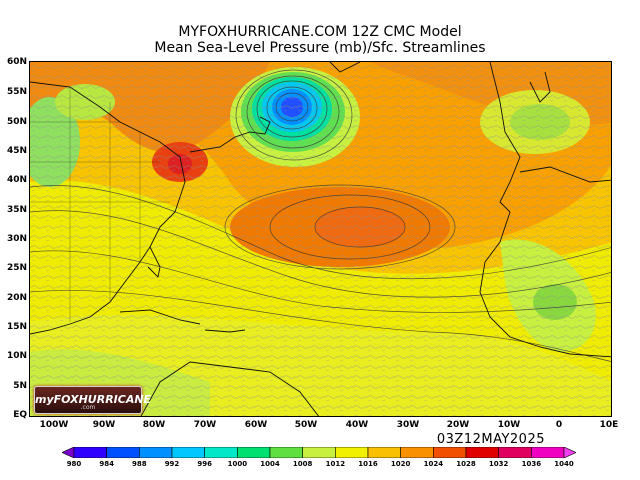 Image resolution: width=640 pixels, height=480 pixels. I want to click on colorbar-label: 980, so click(74, 464).